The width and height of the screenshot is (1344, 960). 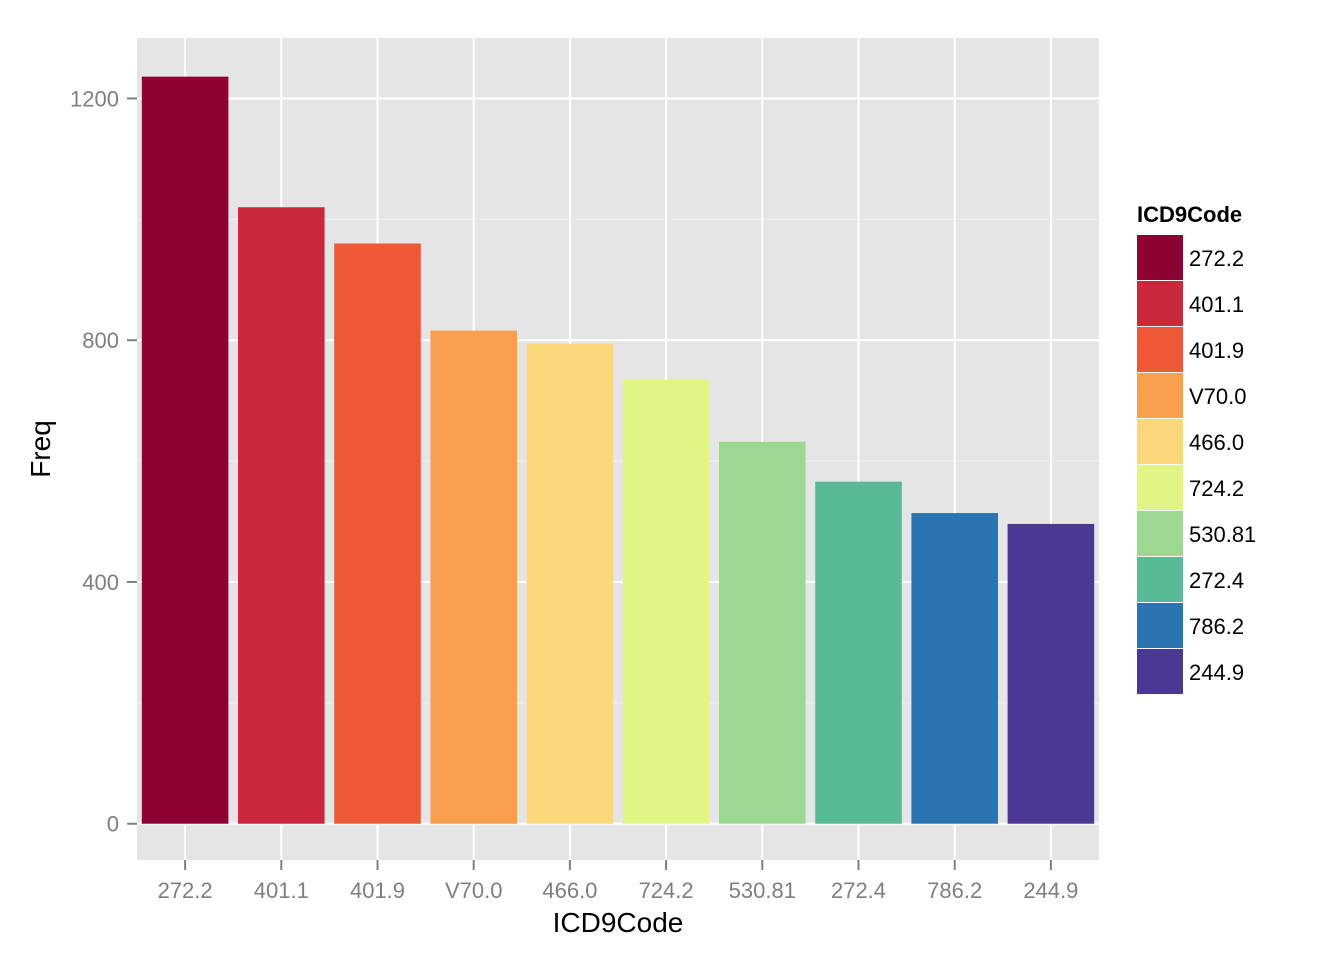 What do you see at coordinates (377, 890) in the screenshot?
I see `x-tick-label: 401.9` at bounding box center [377, 890].